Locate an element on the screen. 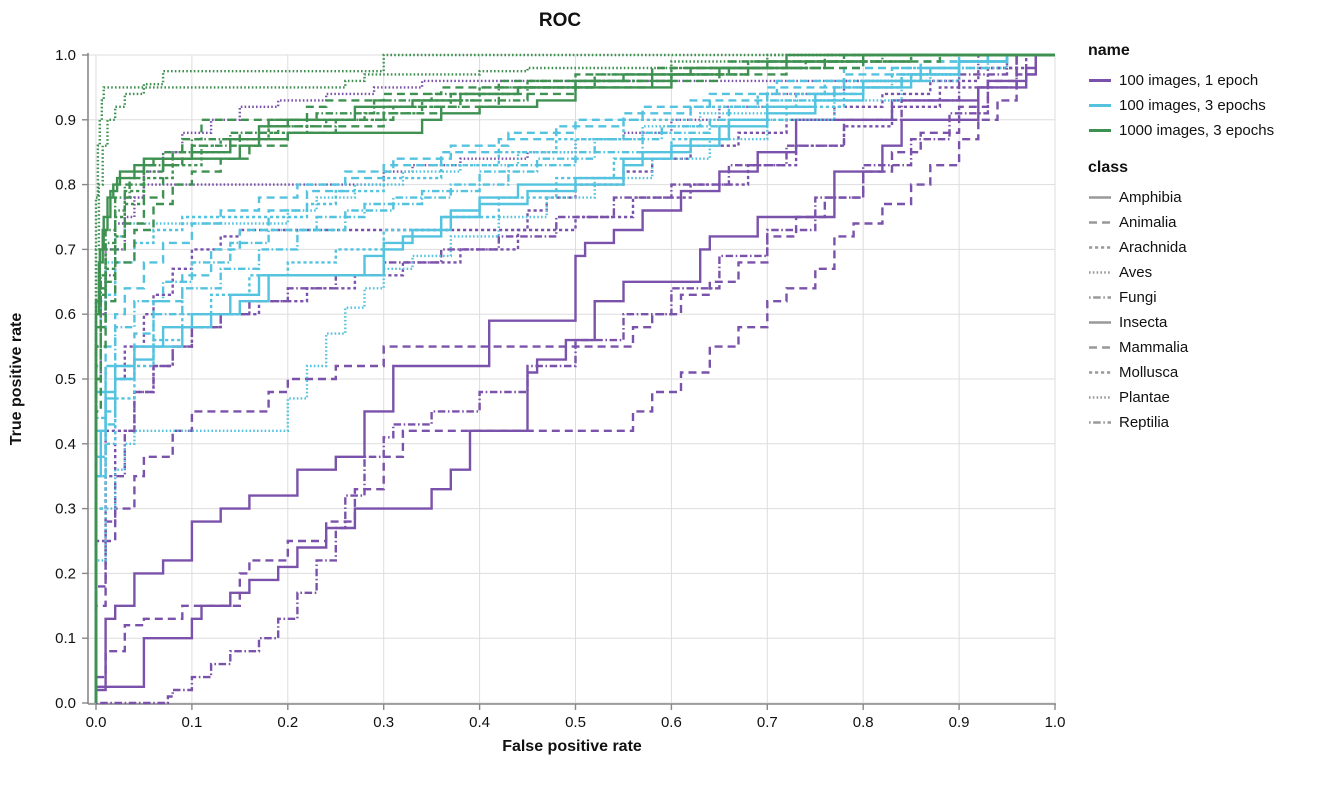 The height and width of the screenshot is (788, 1338). y-tick-label: 0.3 is located at coordinates (65, 509).